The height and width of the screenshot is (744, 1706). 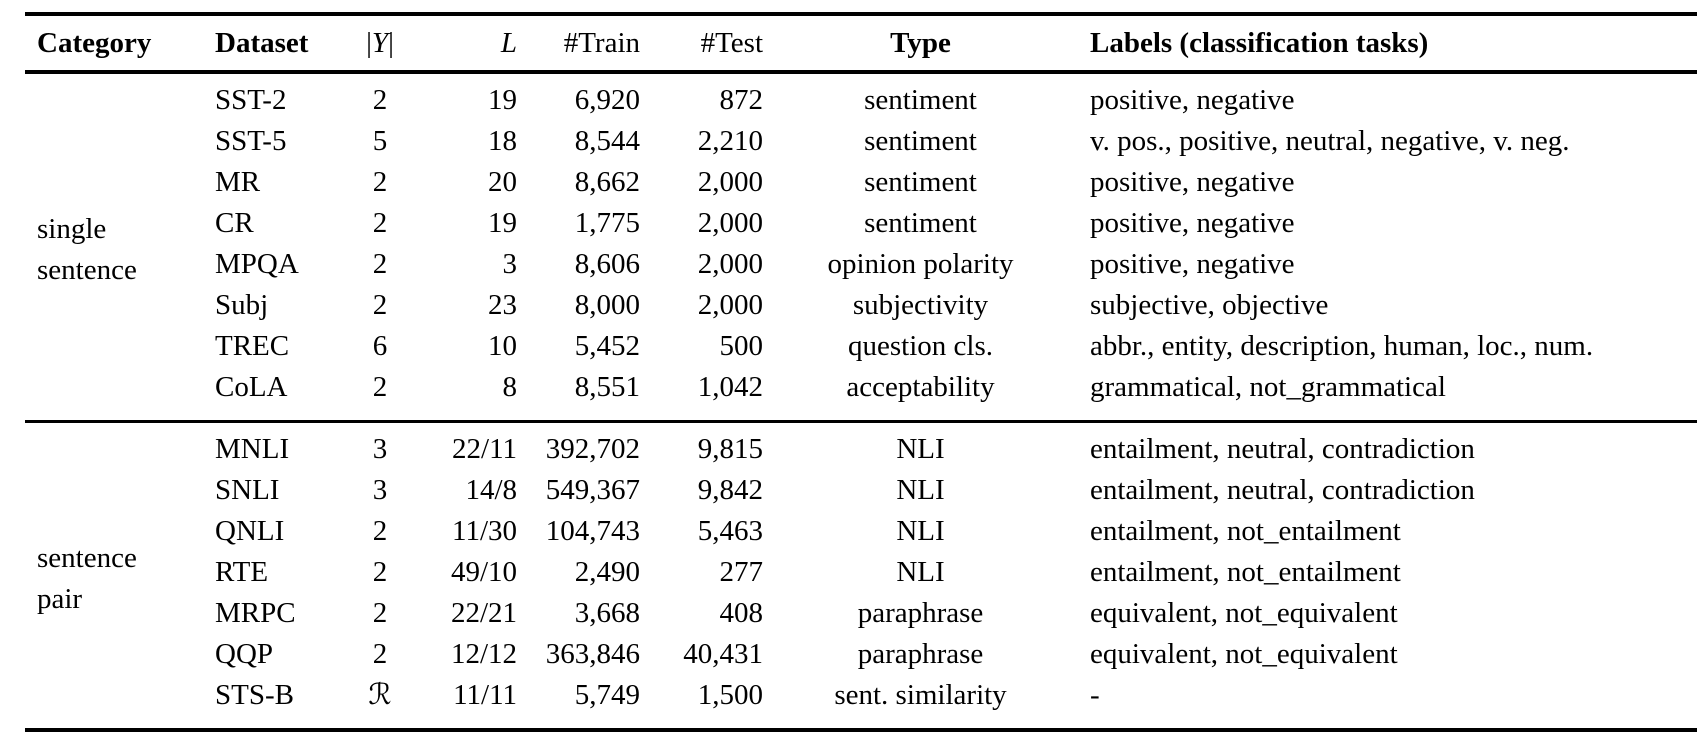 What do you see at coordinates (114, 44) in the screenshot?
I see `col-header-category: Category` at bounding box center [114, 44].